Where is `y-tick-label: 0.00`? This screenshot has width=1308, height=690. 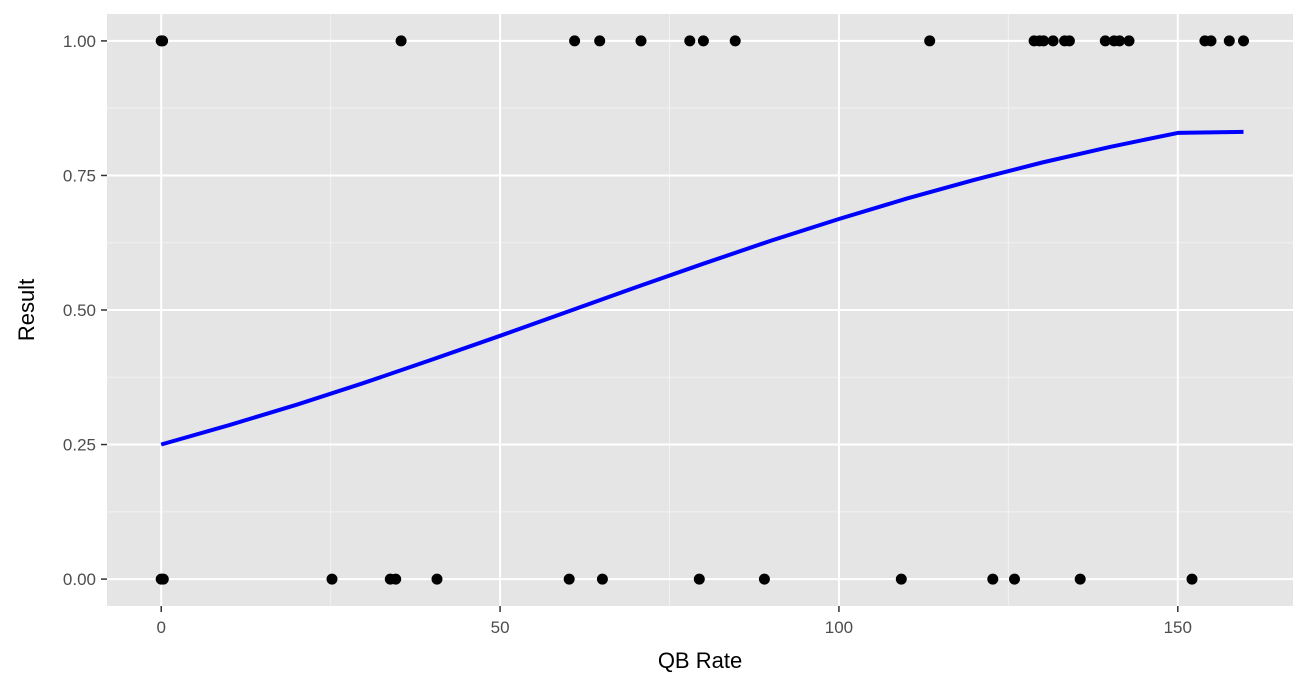
y-tick-label: 0.00 is located at coordinates (79, 579).